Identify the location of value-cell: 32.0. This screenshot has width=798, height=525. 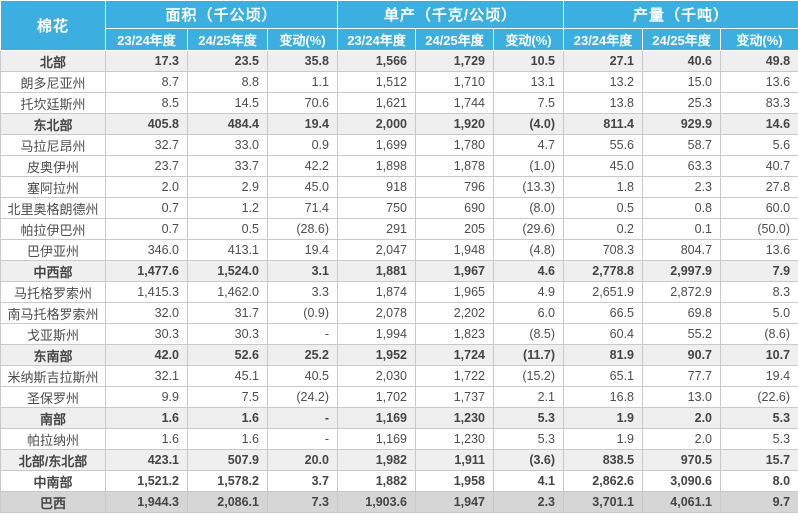
(146, 313).